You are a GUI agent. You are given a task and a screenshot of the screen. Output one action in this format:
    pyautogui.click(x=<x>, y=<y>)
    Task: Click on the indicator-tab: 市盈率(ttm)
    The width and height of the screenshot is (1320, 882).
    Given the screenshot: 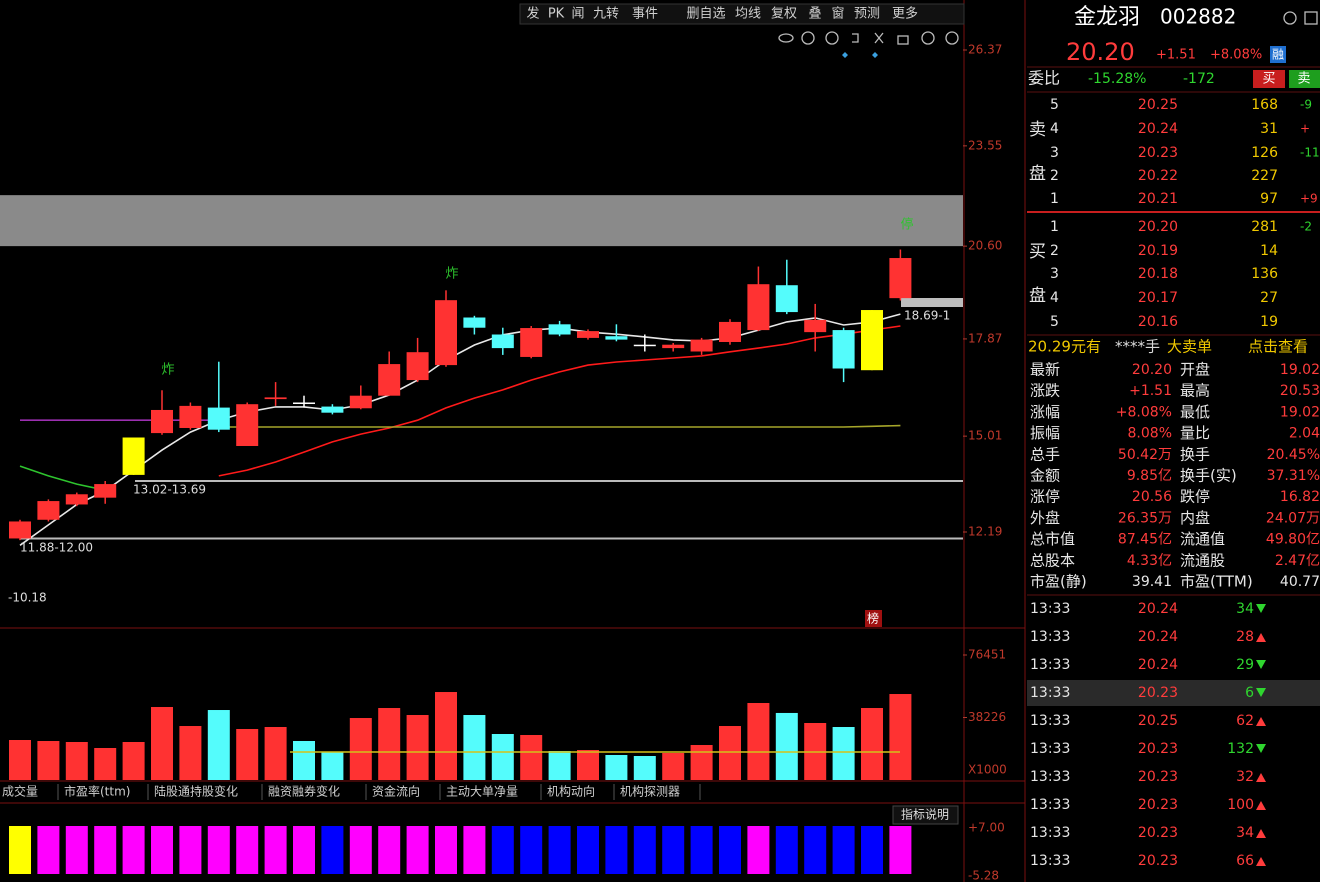 What is the action you would take?
    pyautogui.click(x=97, y=791)
    